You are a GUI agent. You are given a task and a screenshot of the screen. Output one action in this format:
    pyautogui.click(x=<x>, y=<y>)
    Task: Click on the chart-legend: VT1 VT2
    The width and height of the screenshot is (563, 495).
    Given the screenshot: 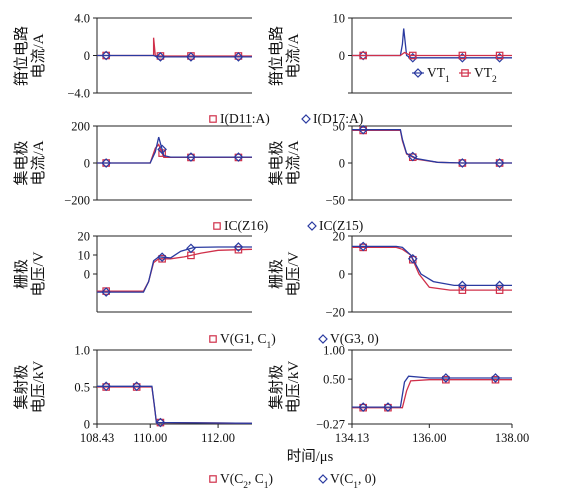 What is the action you would take?
    pyautogui.click(x=454, y=75)
    